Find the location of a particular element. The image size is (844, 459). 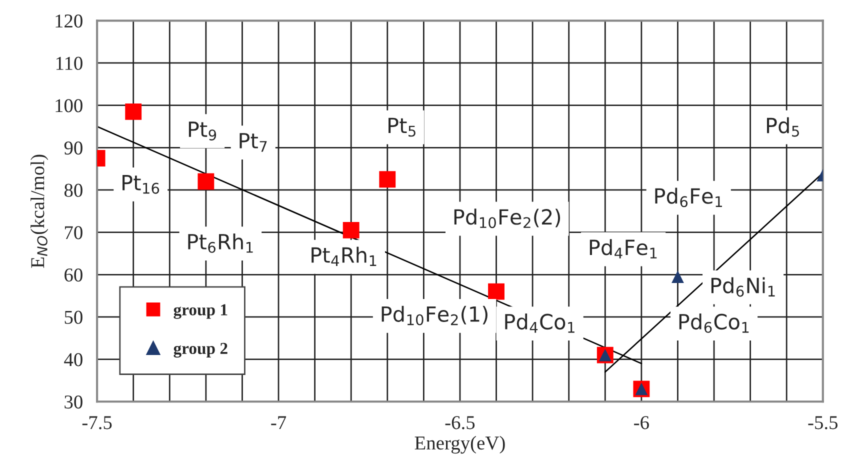

y-tick-label: 100 is located at coordinates (69, 105).